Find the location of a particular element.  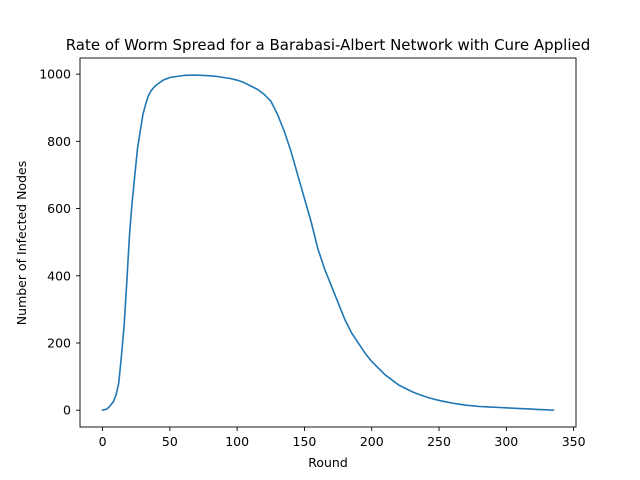

x-tick-label: 250 is located at coordinates (439, 441).